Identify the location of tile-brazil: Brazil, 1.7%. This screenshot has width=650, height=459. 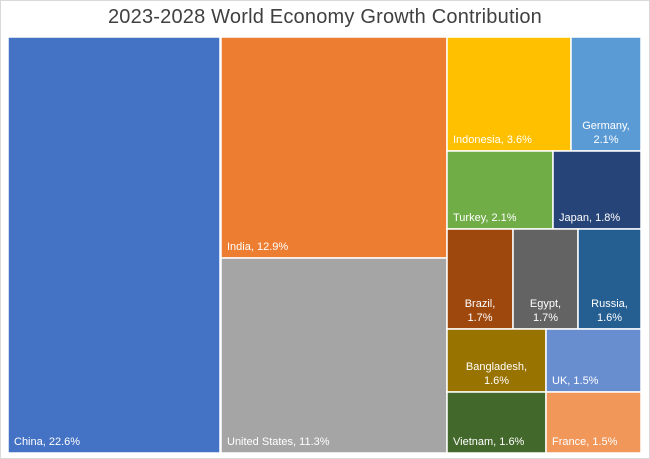
(480, 279).